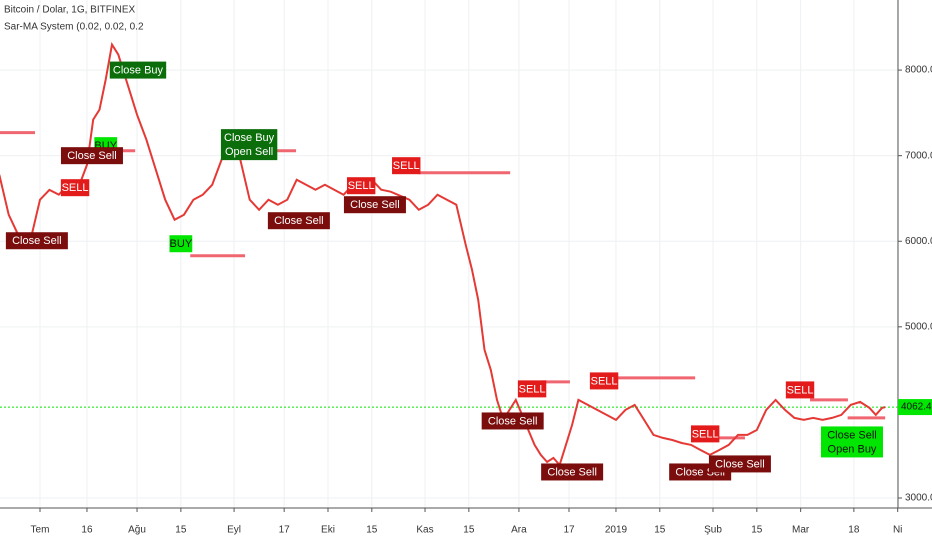  What do you see at coordinates (616, 530) in the screenshot?
I see `x-tick-label: 2019` at bounding box center [616, 530].